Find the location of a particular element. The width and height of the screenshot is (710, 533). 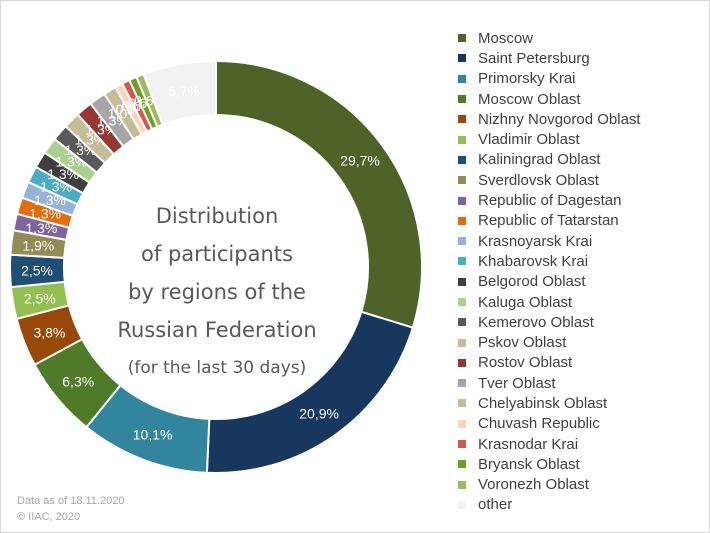

legend-label: Saint Petersburg is located at coordinates (534, 58).